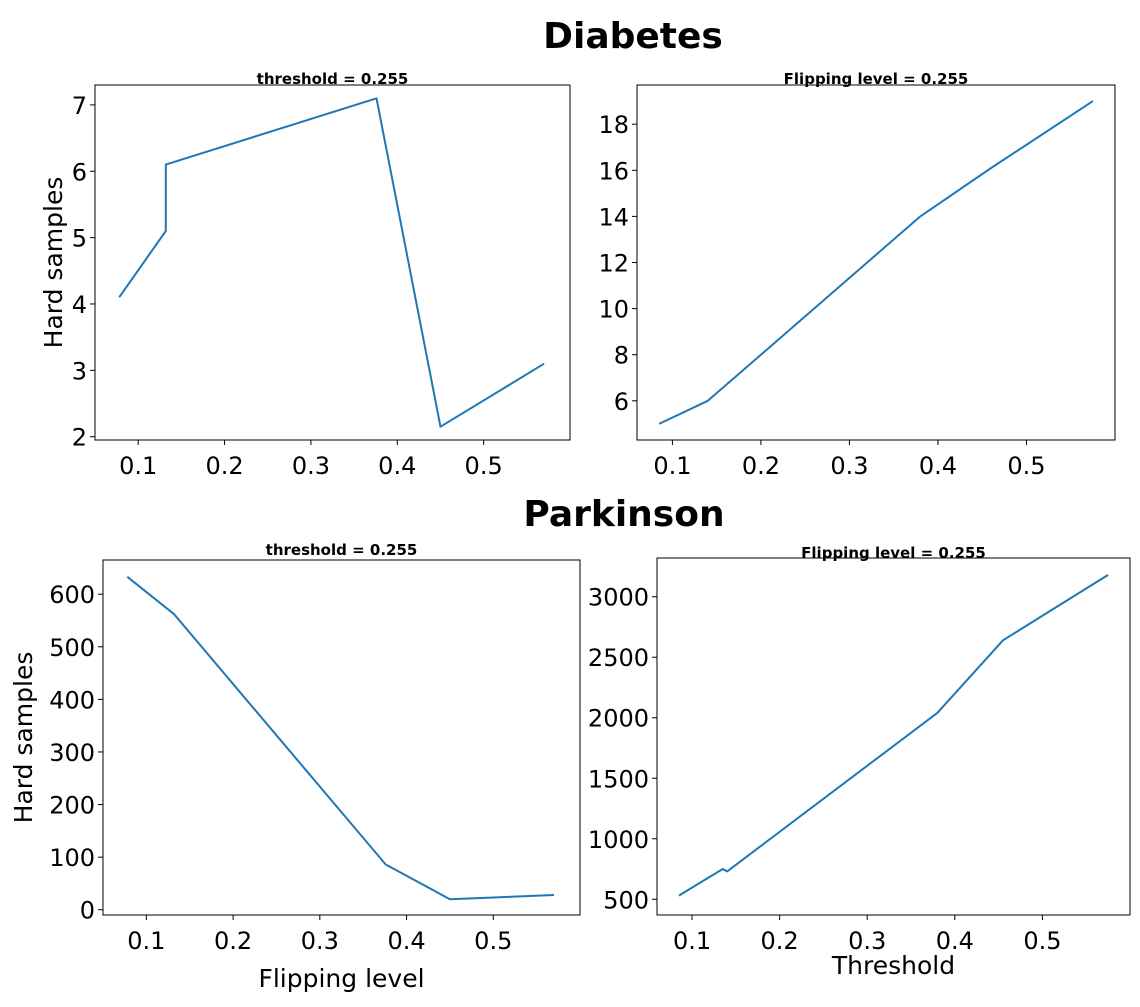  I want to click on y-tick-label: 16, so click(613, 171).